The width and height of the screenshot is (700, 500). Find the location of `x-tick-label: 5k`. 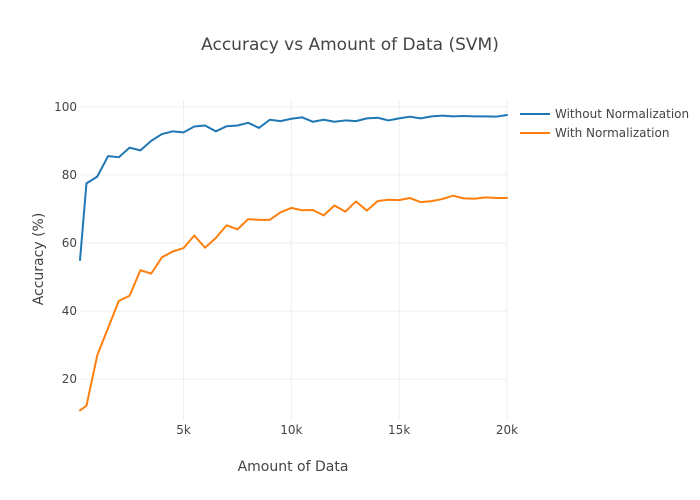

x-tick-label: 5k is located at coordinates (183, 430).